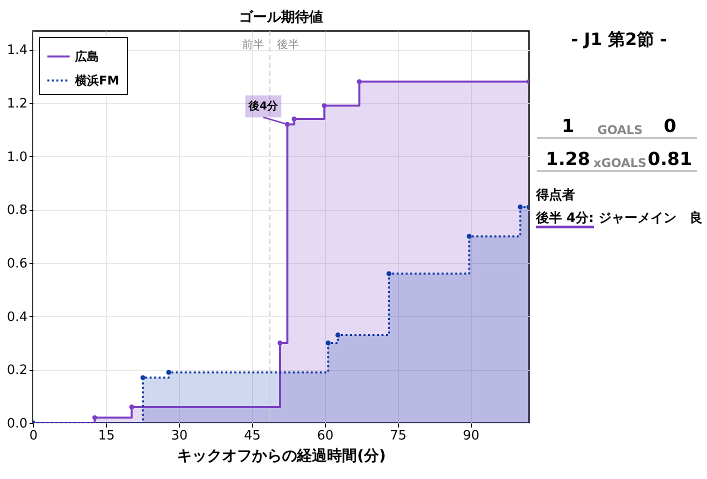  What do you see at coordinates (281, 455) in the screenshot?
I see `x-axis-title: キックオフからの経過時間(分)` at bounding box center [281, 455].